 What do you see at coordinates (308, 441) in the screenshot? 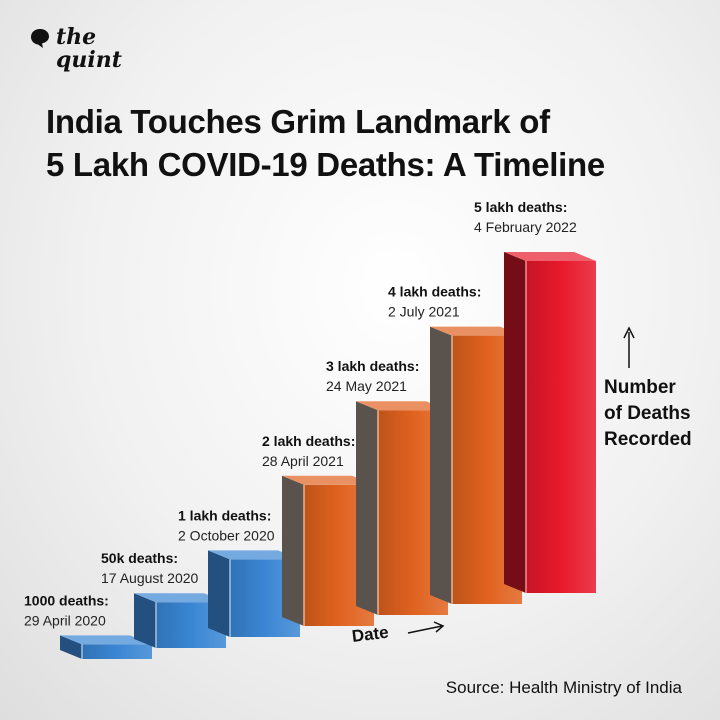
I see `data-label-4: 2 lakh deaths:` at bounding box center [308, 441].